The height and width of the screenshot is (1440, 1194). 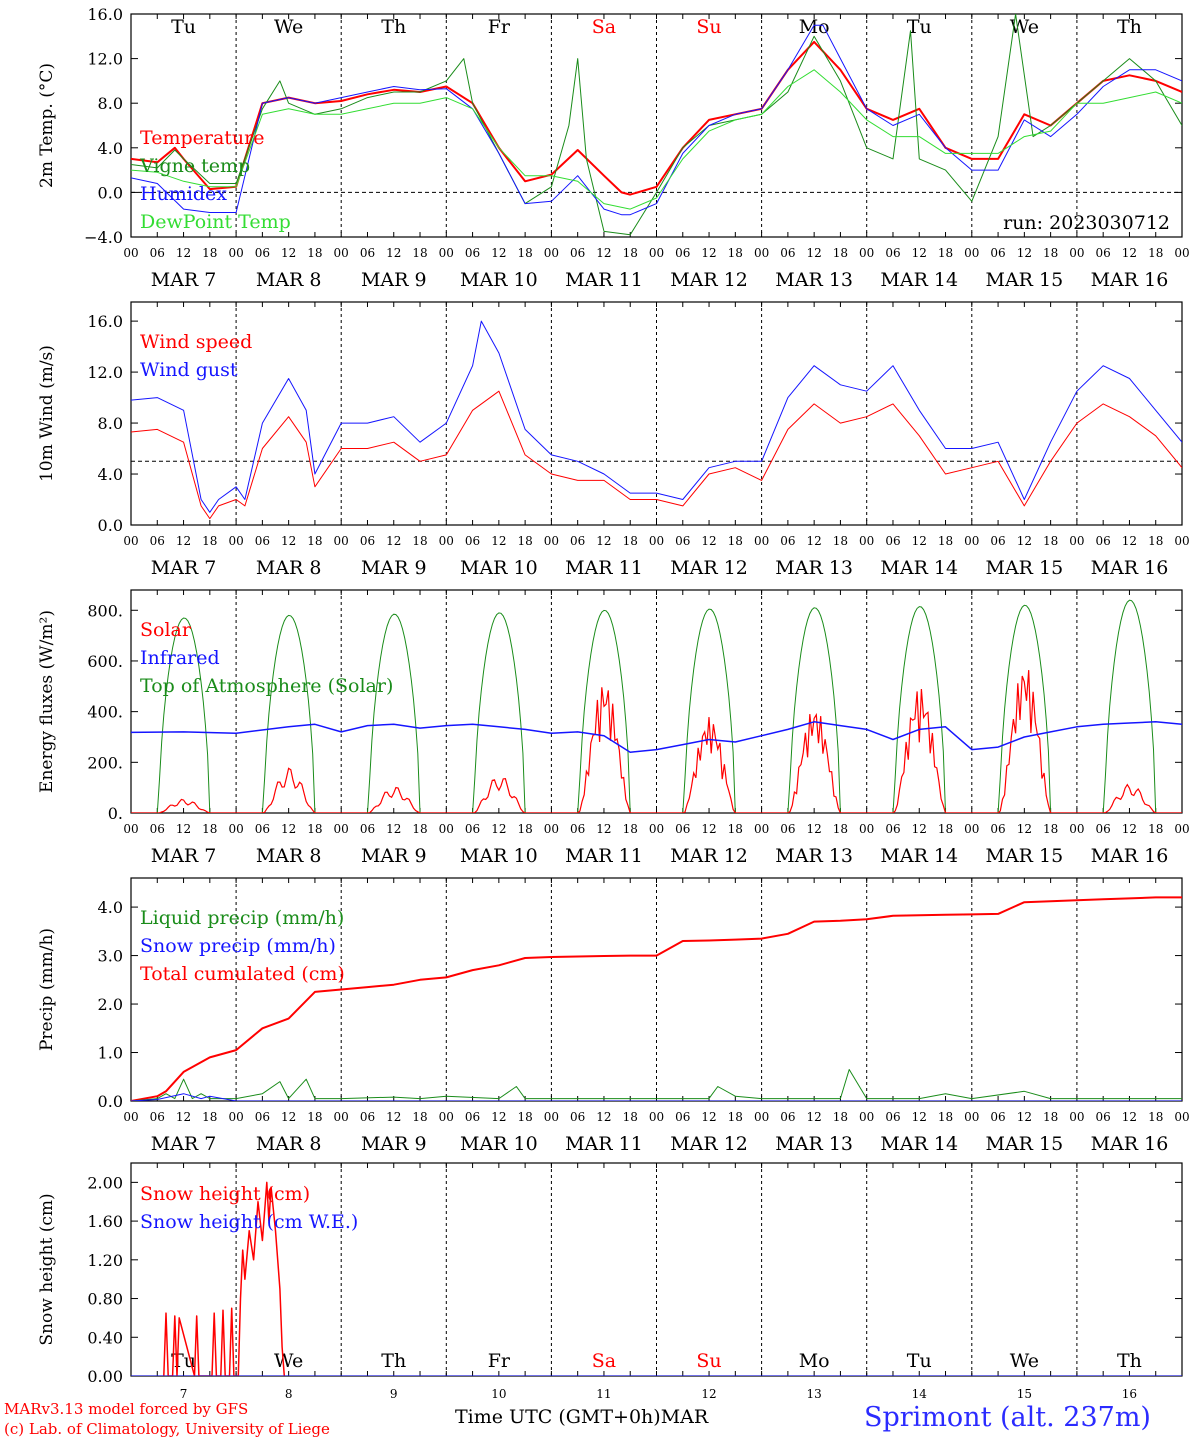 What do you see at coordinates (814, 568) in the screenshot?
I see `date-label: MAR 13` at bounding box center [814, 568].